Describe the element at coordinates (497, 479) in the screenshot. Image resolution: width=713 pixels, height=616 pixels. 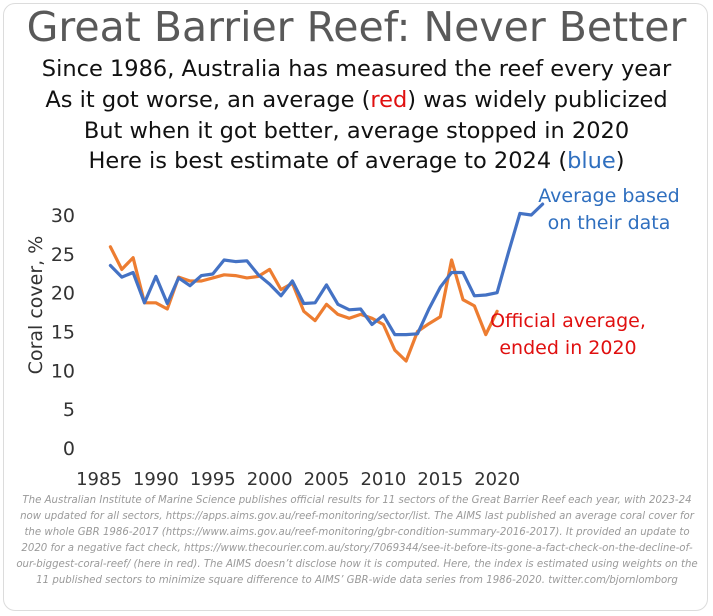
I see `x-tick-label: 2020` at that location.